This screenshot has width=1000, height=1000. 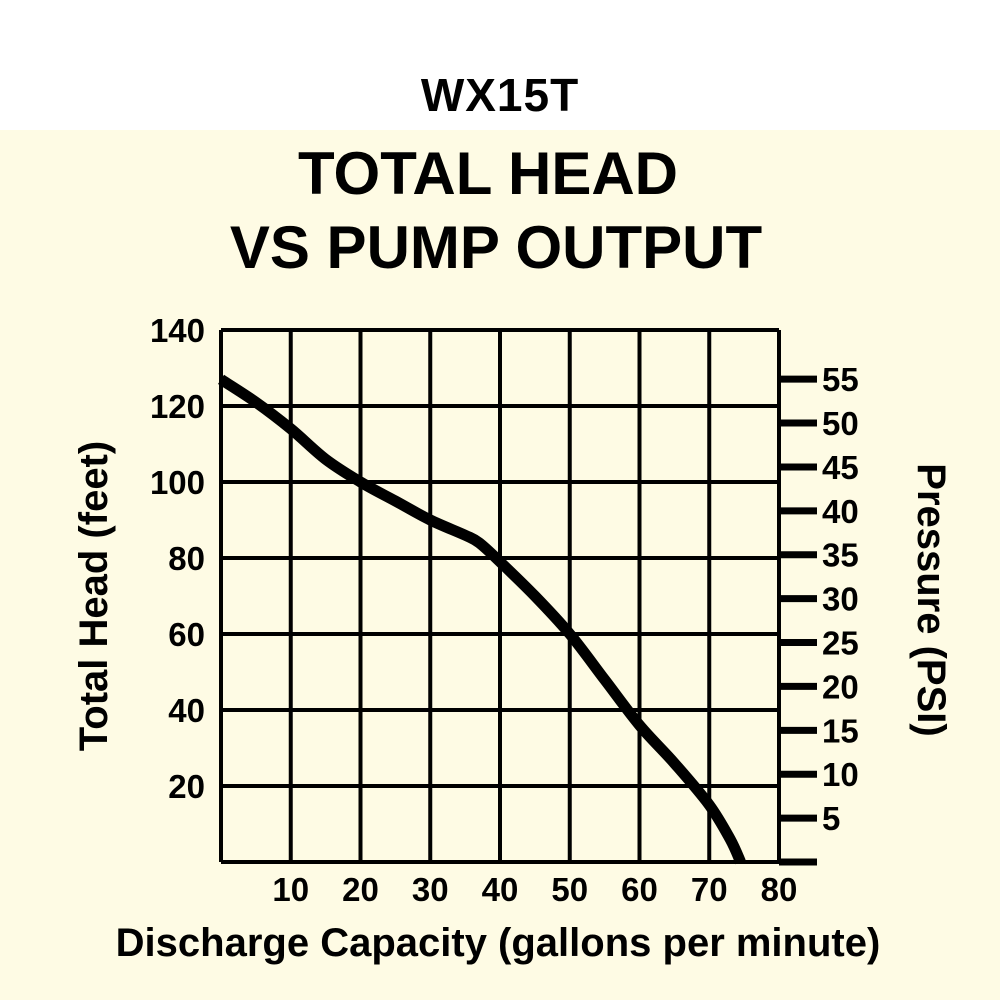 I want to click on chart-title-line-2: VS PUMP OUTPUT, so click(x=496, y=247).